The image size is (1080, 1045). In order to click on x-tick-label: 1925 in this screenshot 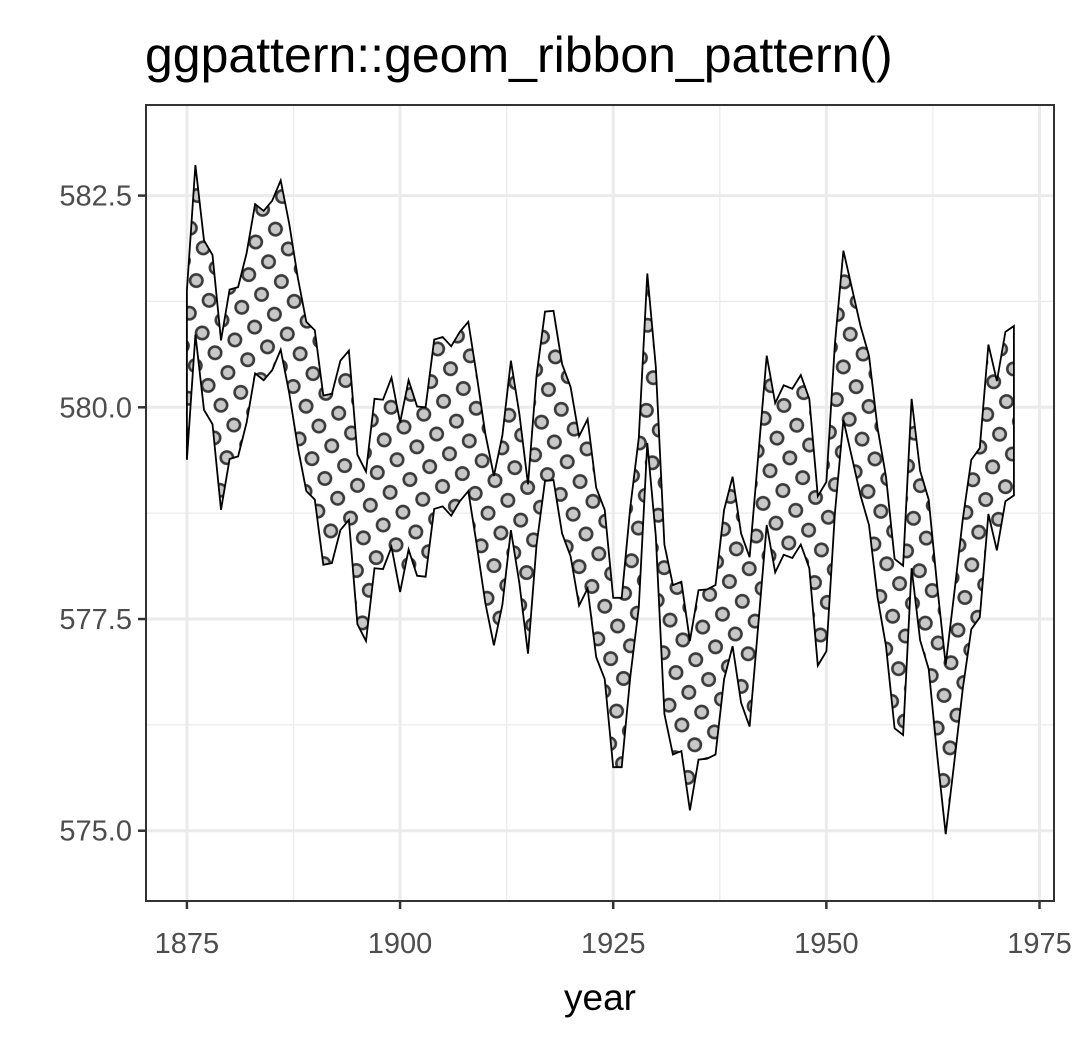, I will do `click(613, 944)`.